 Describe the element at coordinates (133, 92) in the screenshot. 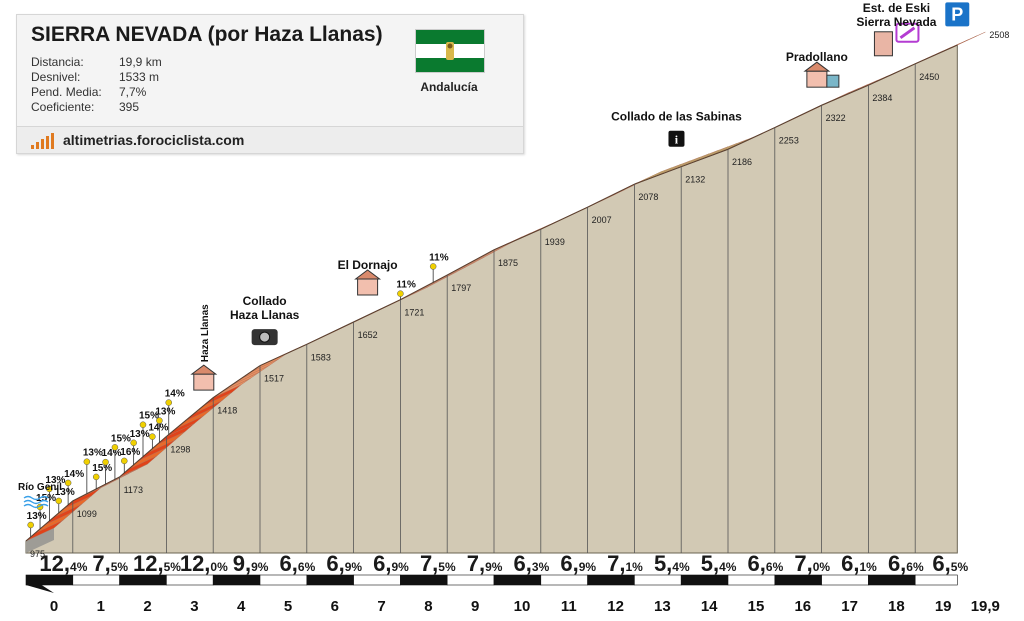

I see `stat-avg-gradient-value: 7,7%` at that location.